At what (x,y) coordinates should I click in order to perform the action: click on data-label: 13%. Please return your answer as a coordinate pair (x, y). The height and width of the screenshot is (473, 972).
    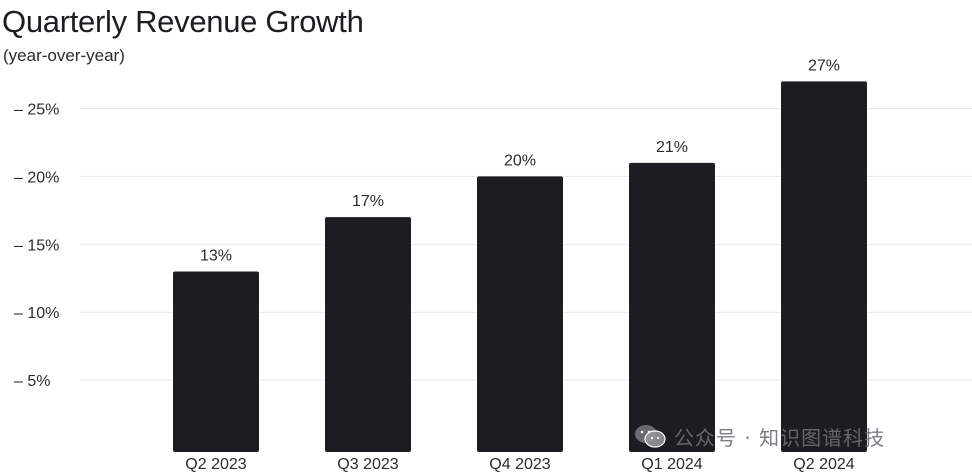
    Looking at the image, I should click on (216, 255).